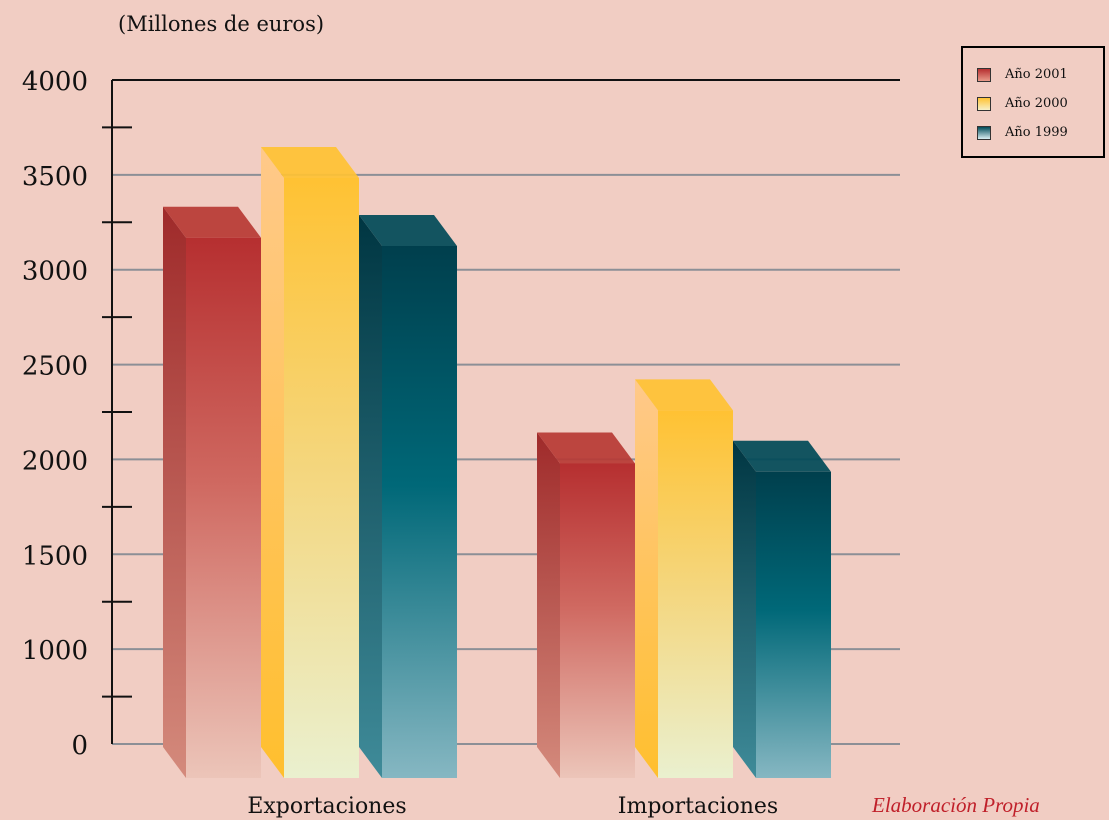 This screenshot has width=1109, height=820. Describe the element at coordinates (310, 462) in the screenshot. I see `bar-exportaciones-2000` at that location.